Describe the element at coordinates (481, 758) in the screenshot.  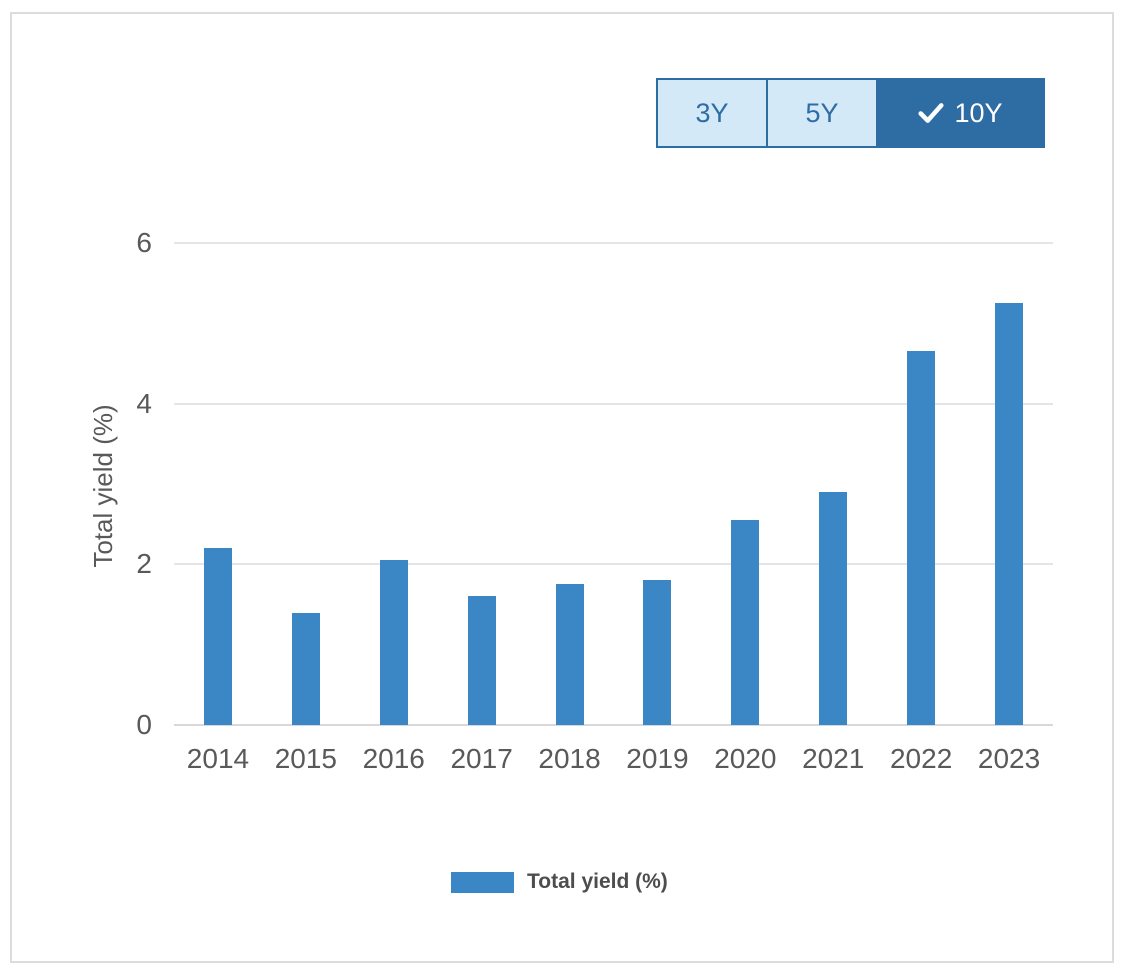
I see `x-tick-label-2017: 2017` at that location.